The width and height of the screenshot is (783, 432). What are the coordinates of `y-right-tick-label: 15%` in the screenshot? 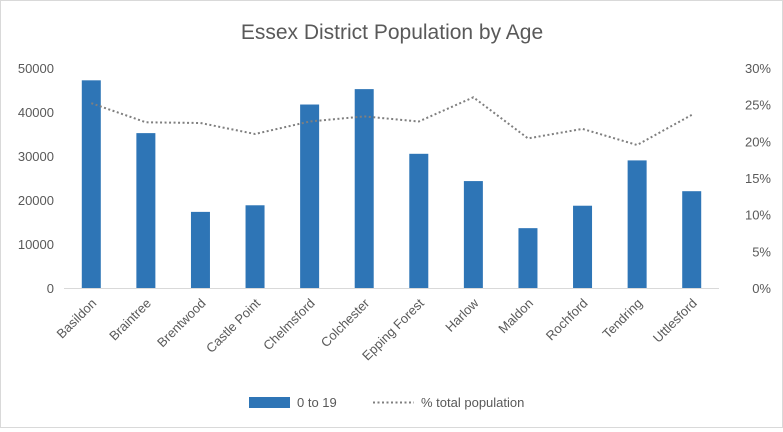 It's located at (758, 178).